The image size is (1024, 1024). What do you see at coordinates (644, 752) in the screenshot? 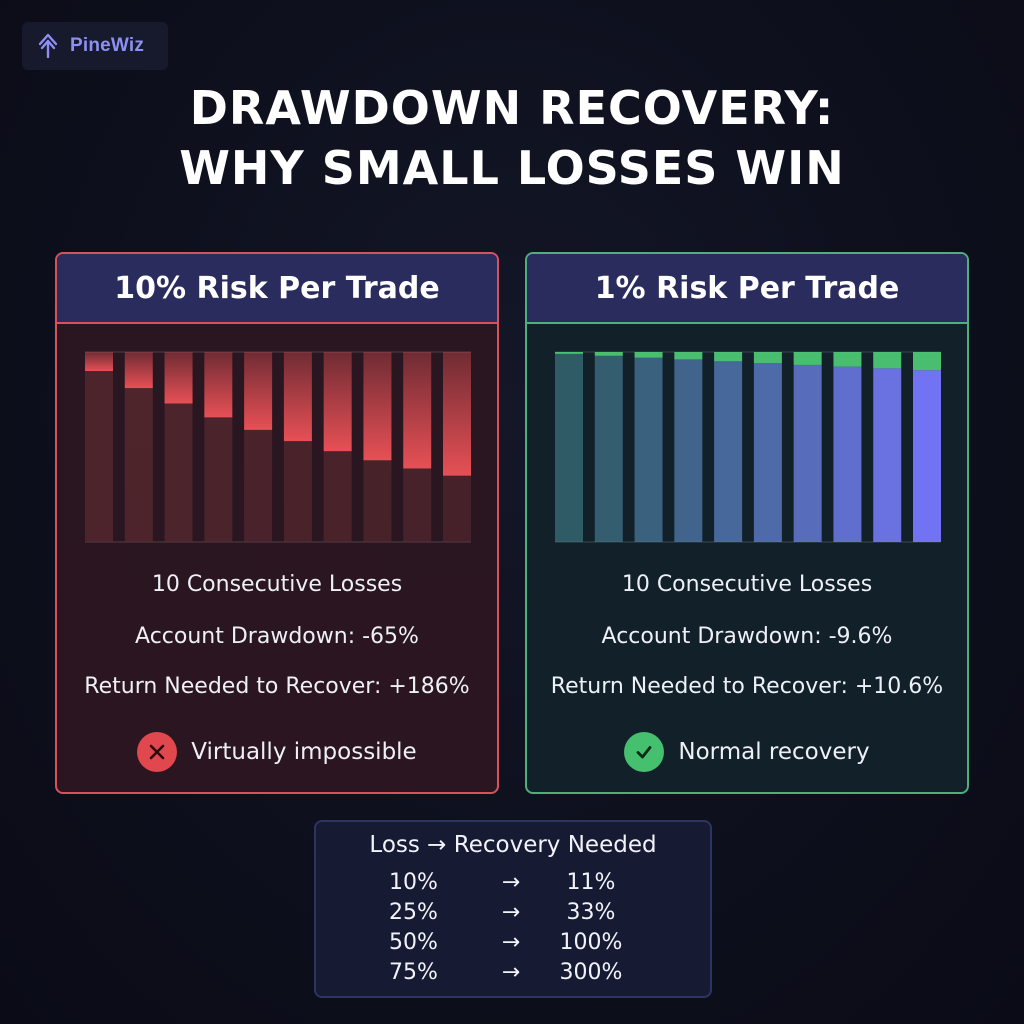
I see `check-icon` at bounding box center [644, 752].